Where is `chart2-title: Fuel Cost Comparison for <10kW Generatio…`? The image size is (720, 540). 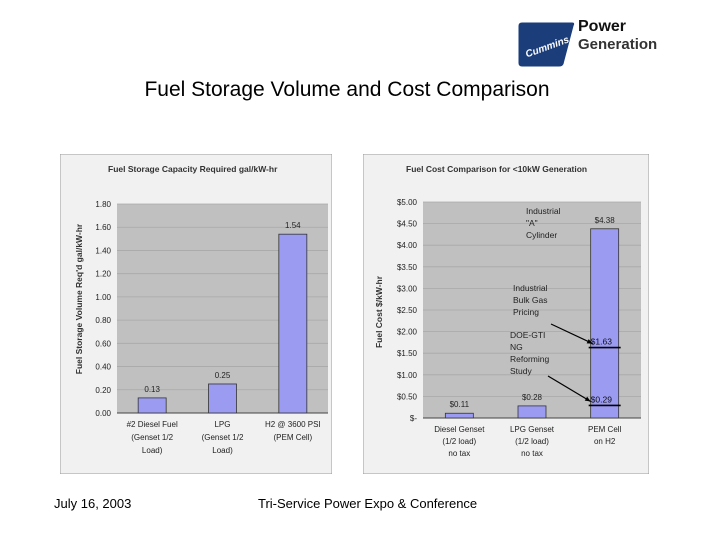 chart2-title: Fuel Cost Comparison for <10kW Generatio… is located at coordinates (496, 169).